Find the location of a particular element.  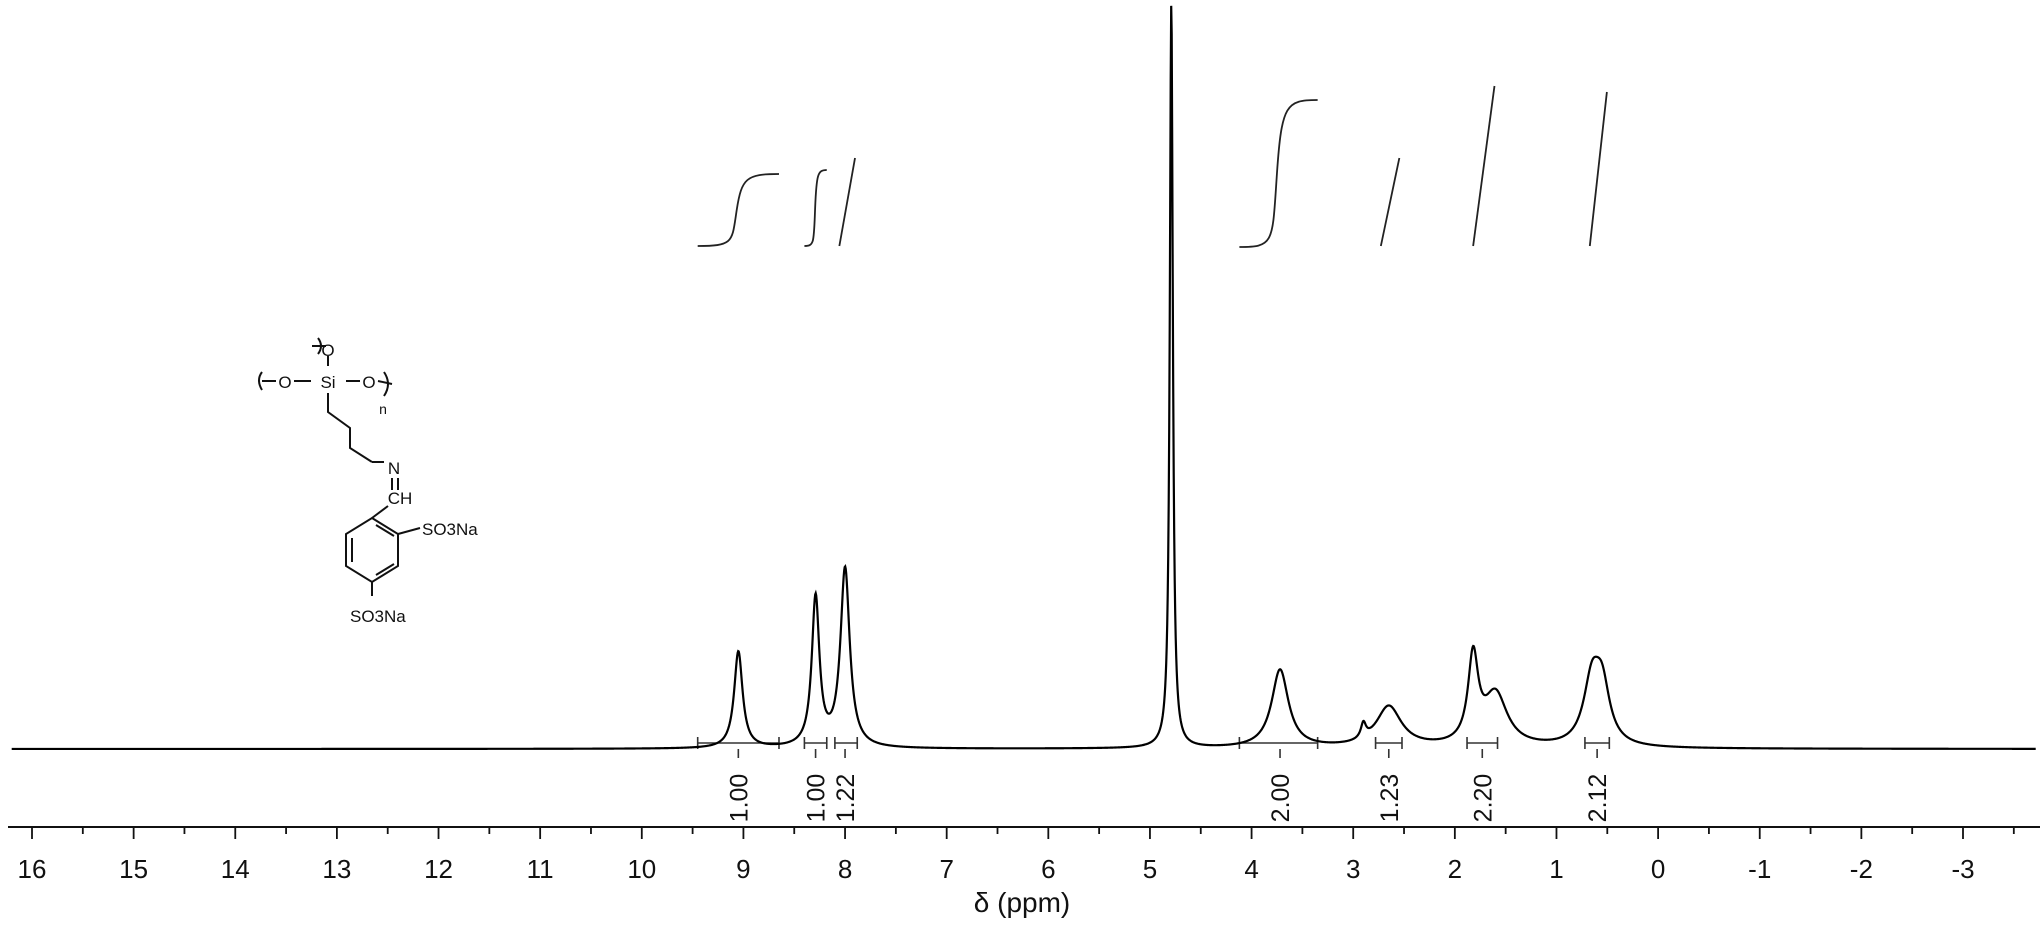

group-so3na-1: SO3Na is located at coordinates (450, 529).